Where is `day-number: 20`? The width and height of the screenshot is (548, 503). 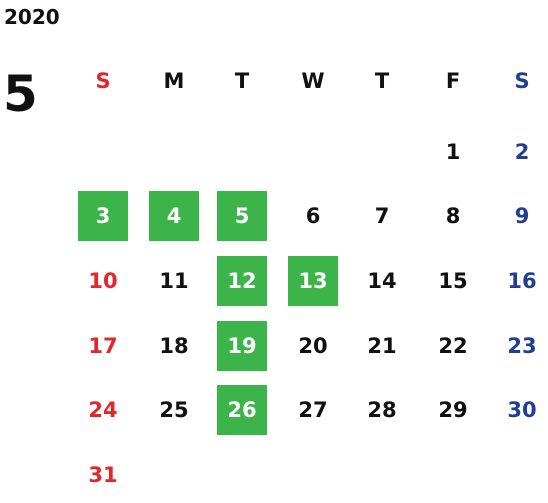
day-number: 20 is located at coordinates (312, 346).